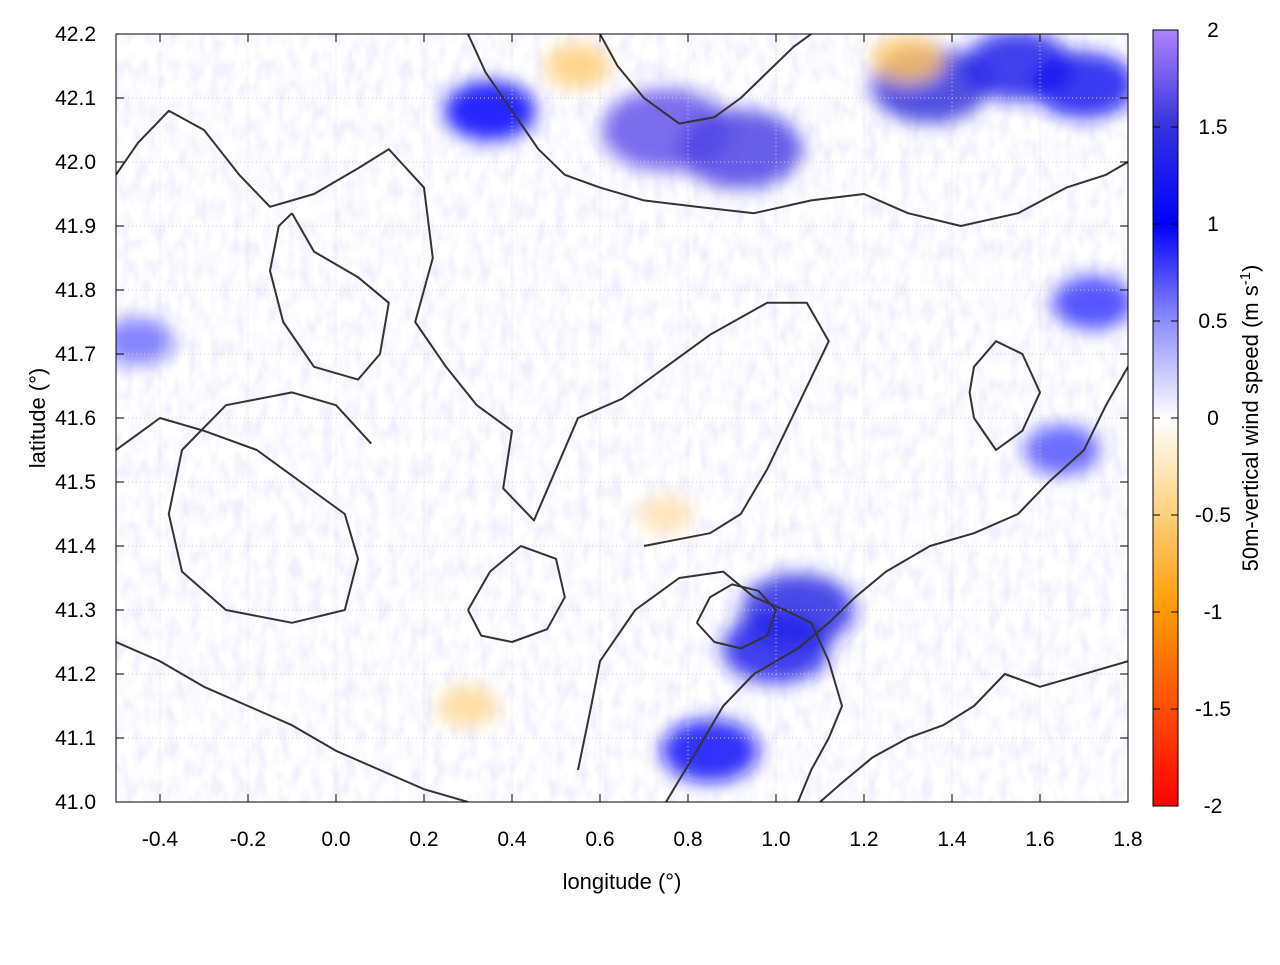 This screenshot has height=965, width=1280. I want to click on y-tick-label: 41.8, so click(75, 290).